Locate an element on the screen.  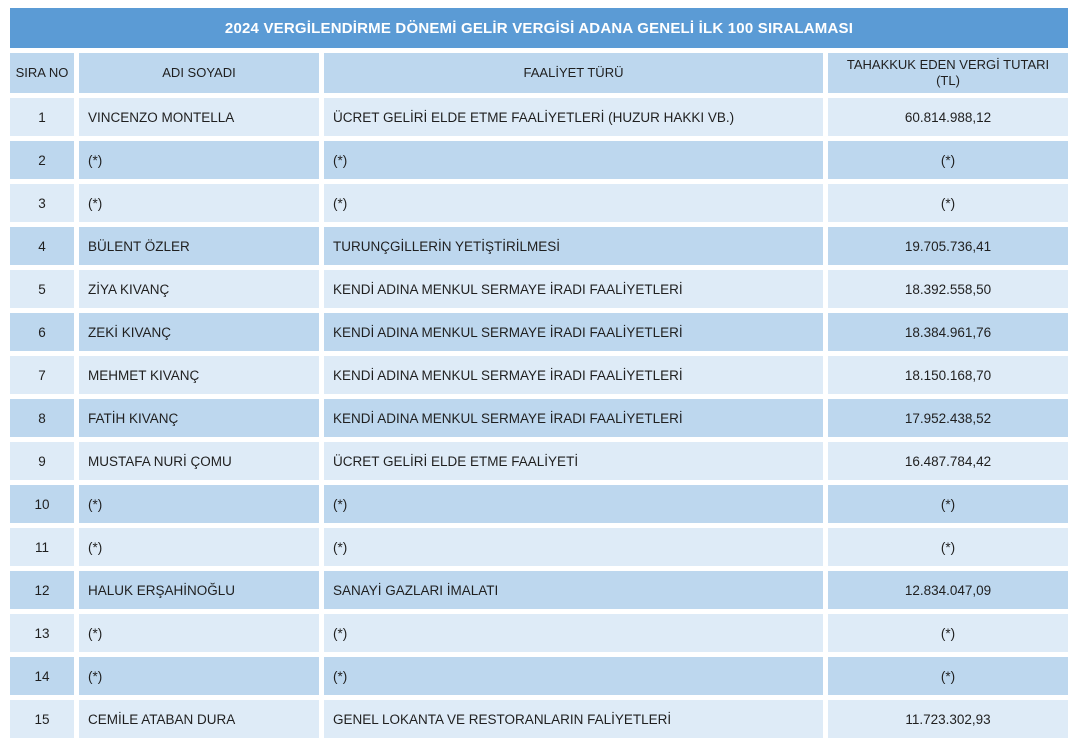
rank-cell: 8 is located at coordinates (42, 418).